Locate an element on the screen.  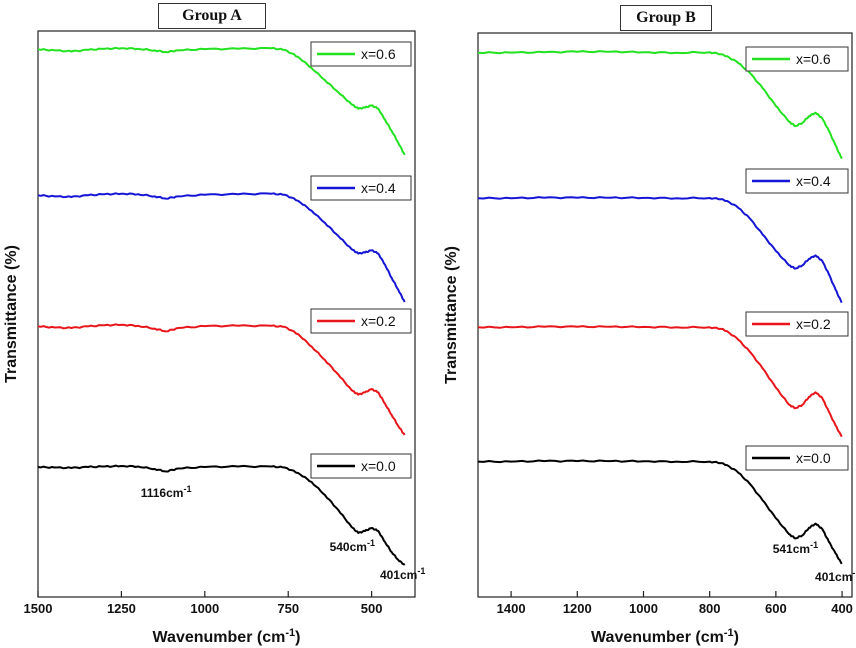
x-tick-label: 1200 is located at coordinates (577, 608).